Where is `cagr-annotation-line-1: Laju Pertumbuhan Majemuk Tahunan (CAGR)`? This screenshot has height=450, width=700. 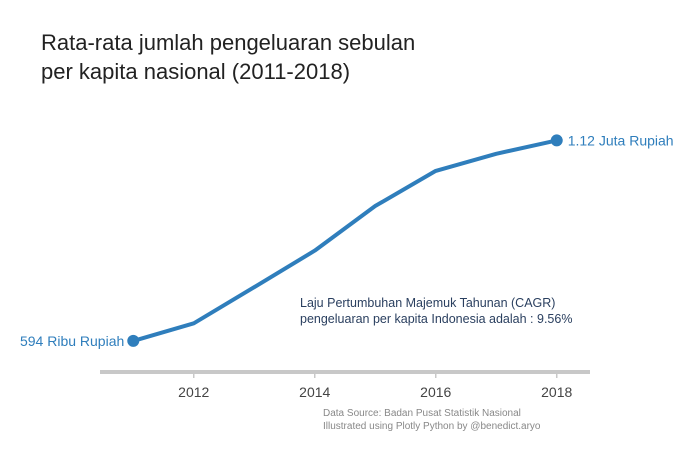 cagr-annotation-line-1: Laju Pertumbuhan Majemuk Tahunan (CAGR) is located at coordinates (428, 303).